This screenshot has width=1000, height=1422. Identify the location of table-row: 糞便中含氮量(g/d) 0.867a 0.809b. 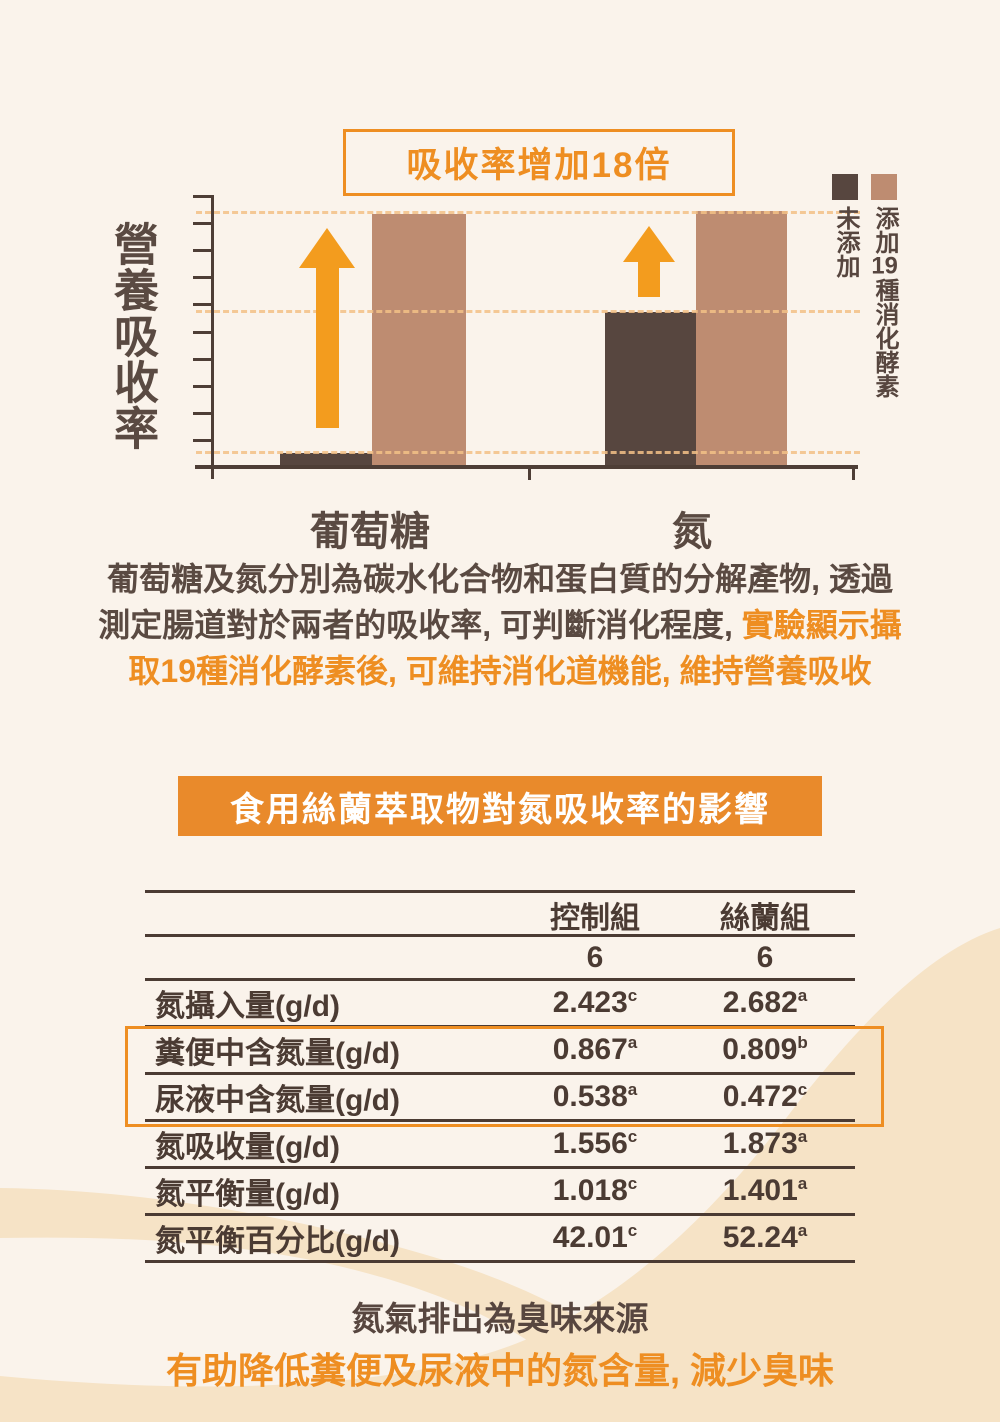
(500, 1051).